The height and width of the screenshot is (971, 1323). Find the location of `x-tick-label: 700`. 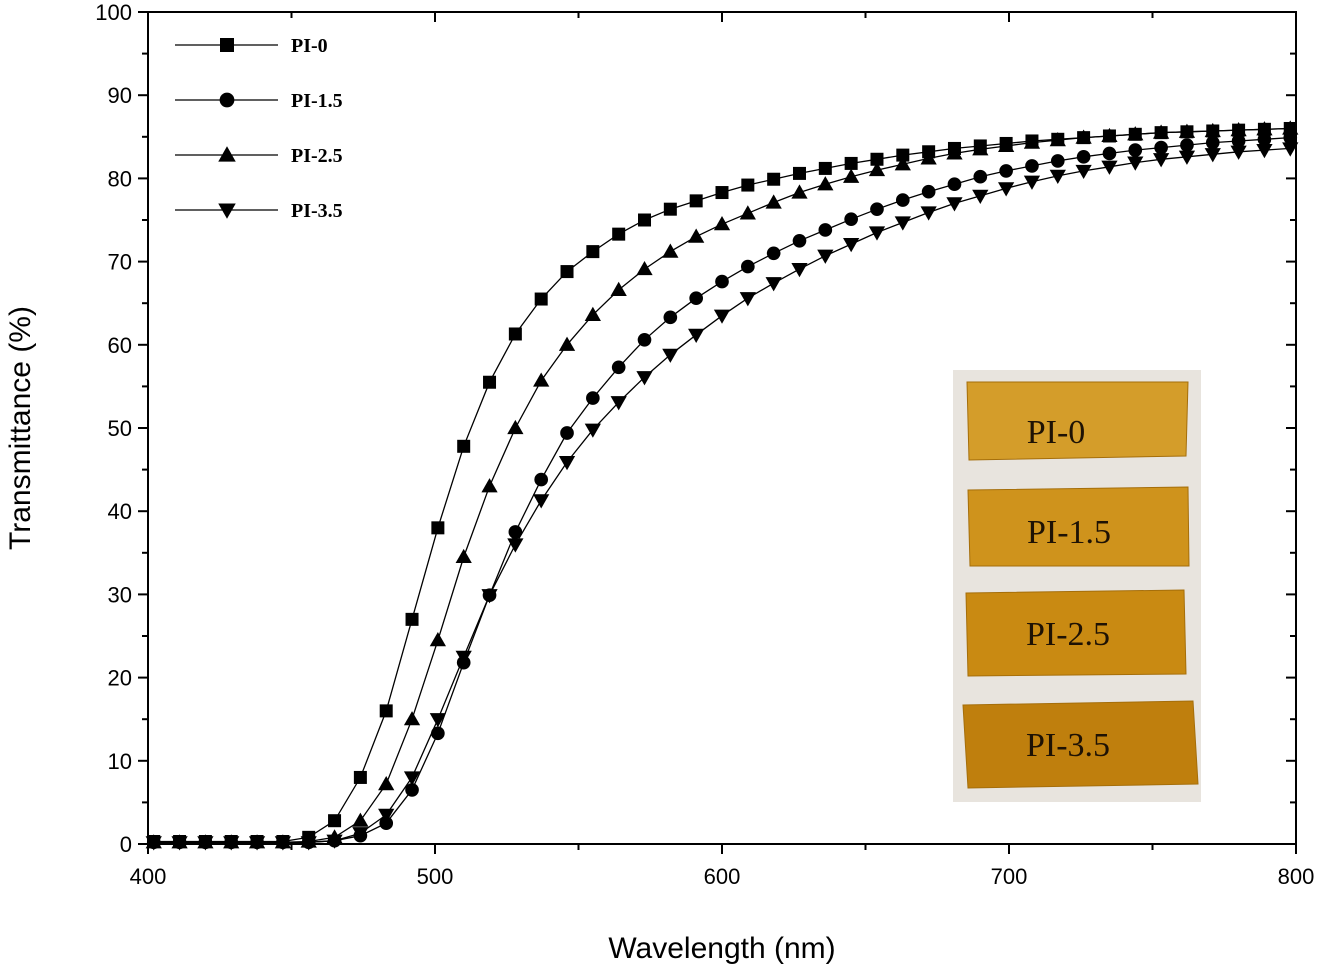

x-tick-label: 700 is located at coordinates (1009, 876).